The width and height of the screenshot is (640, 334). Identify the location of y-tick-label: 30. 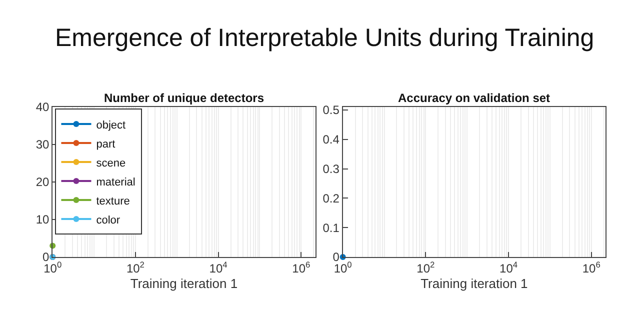
(43, 145).